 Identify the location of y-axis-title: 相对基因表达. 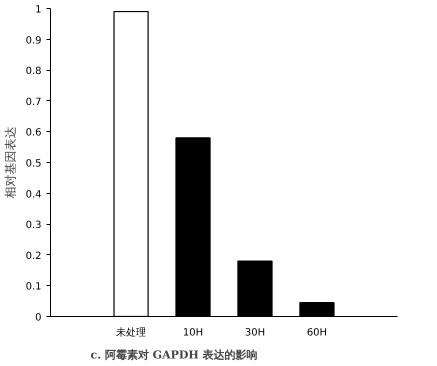
(11, 162).